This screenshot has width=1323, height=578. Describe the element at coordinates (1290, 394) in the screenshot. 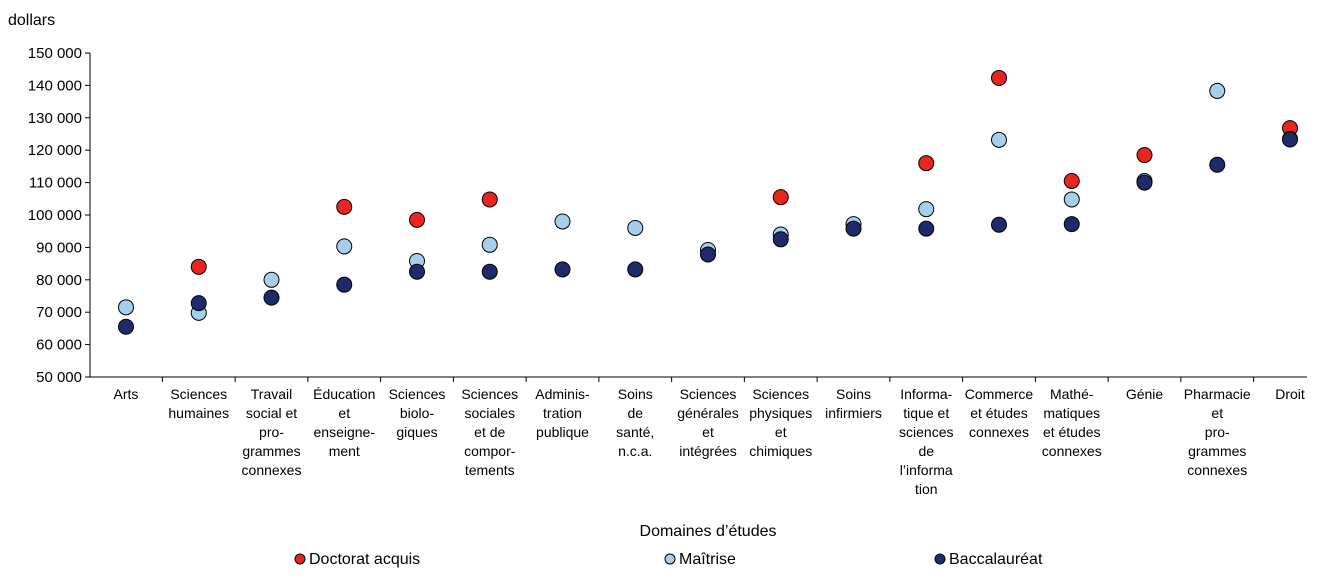

I see `x-tick-label: Droit` at that location.